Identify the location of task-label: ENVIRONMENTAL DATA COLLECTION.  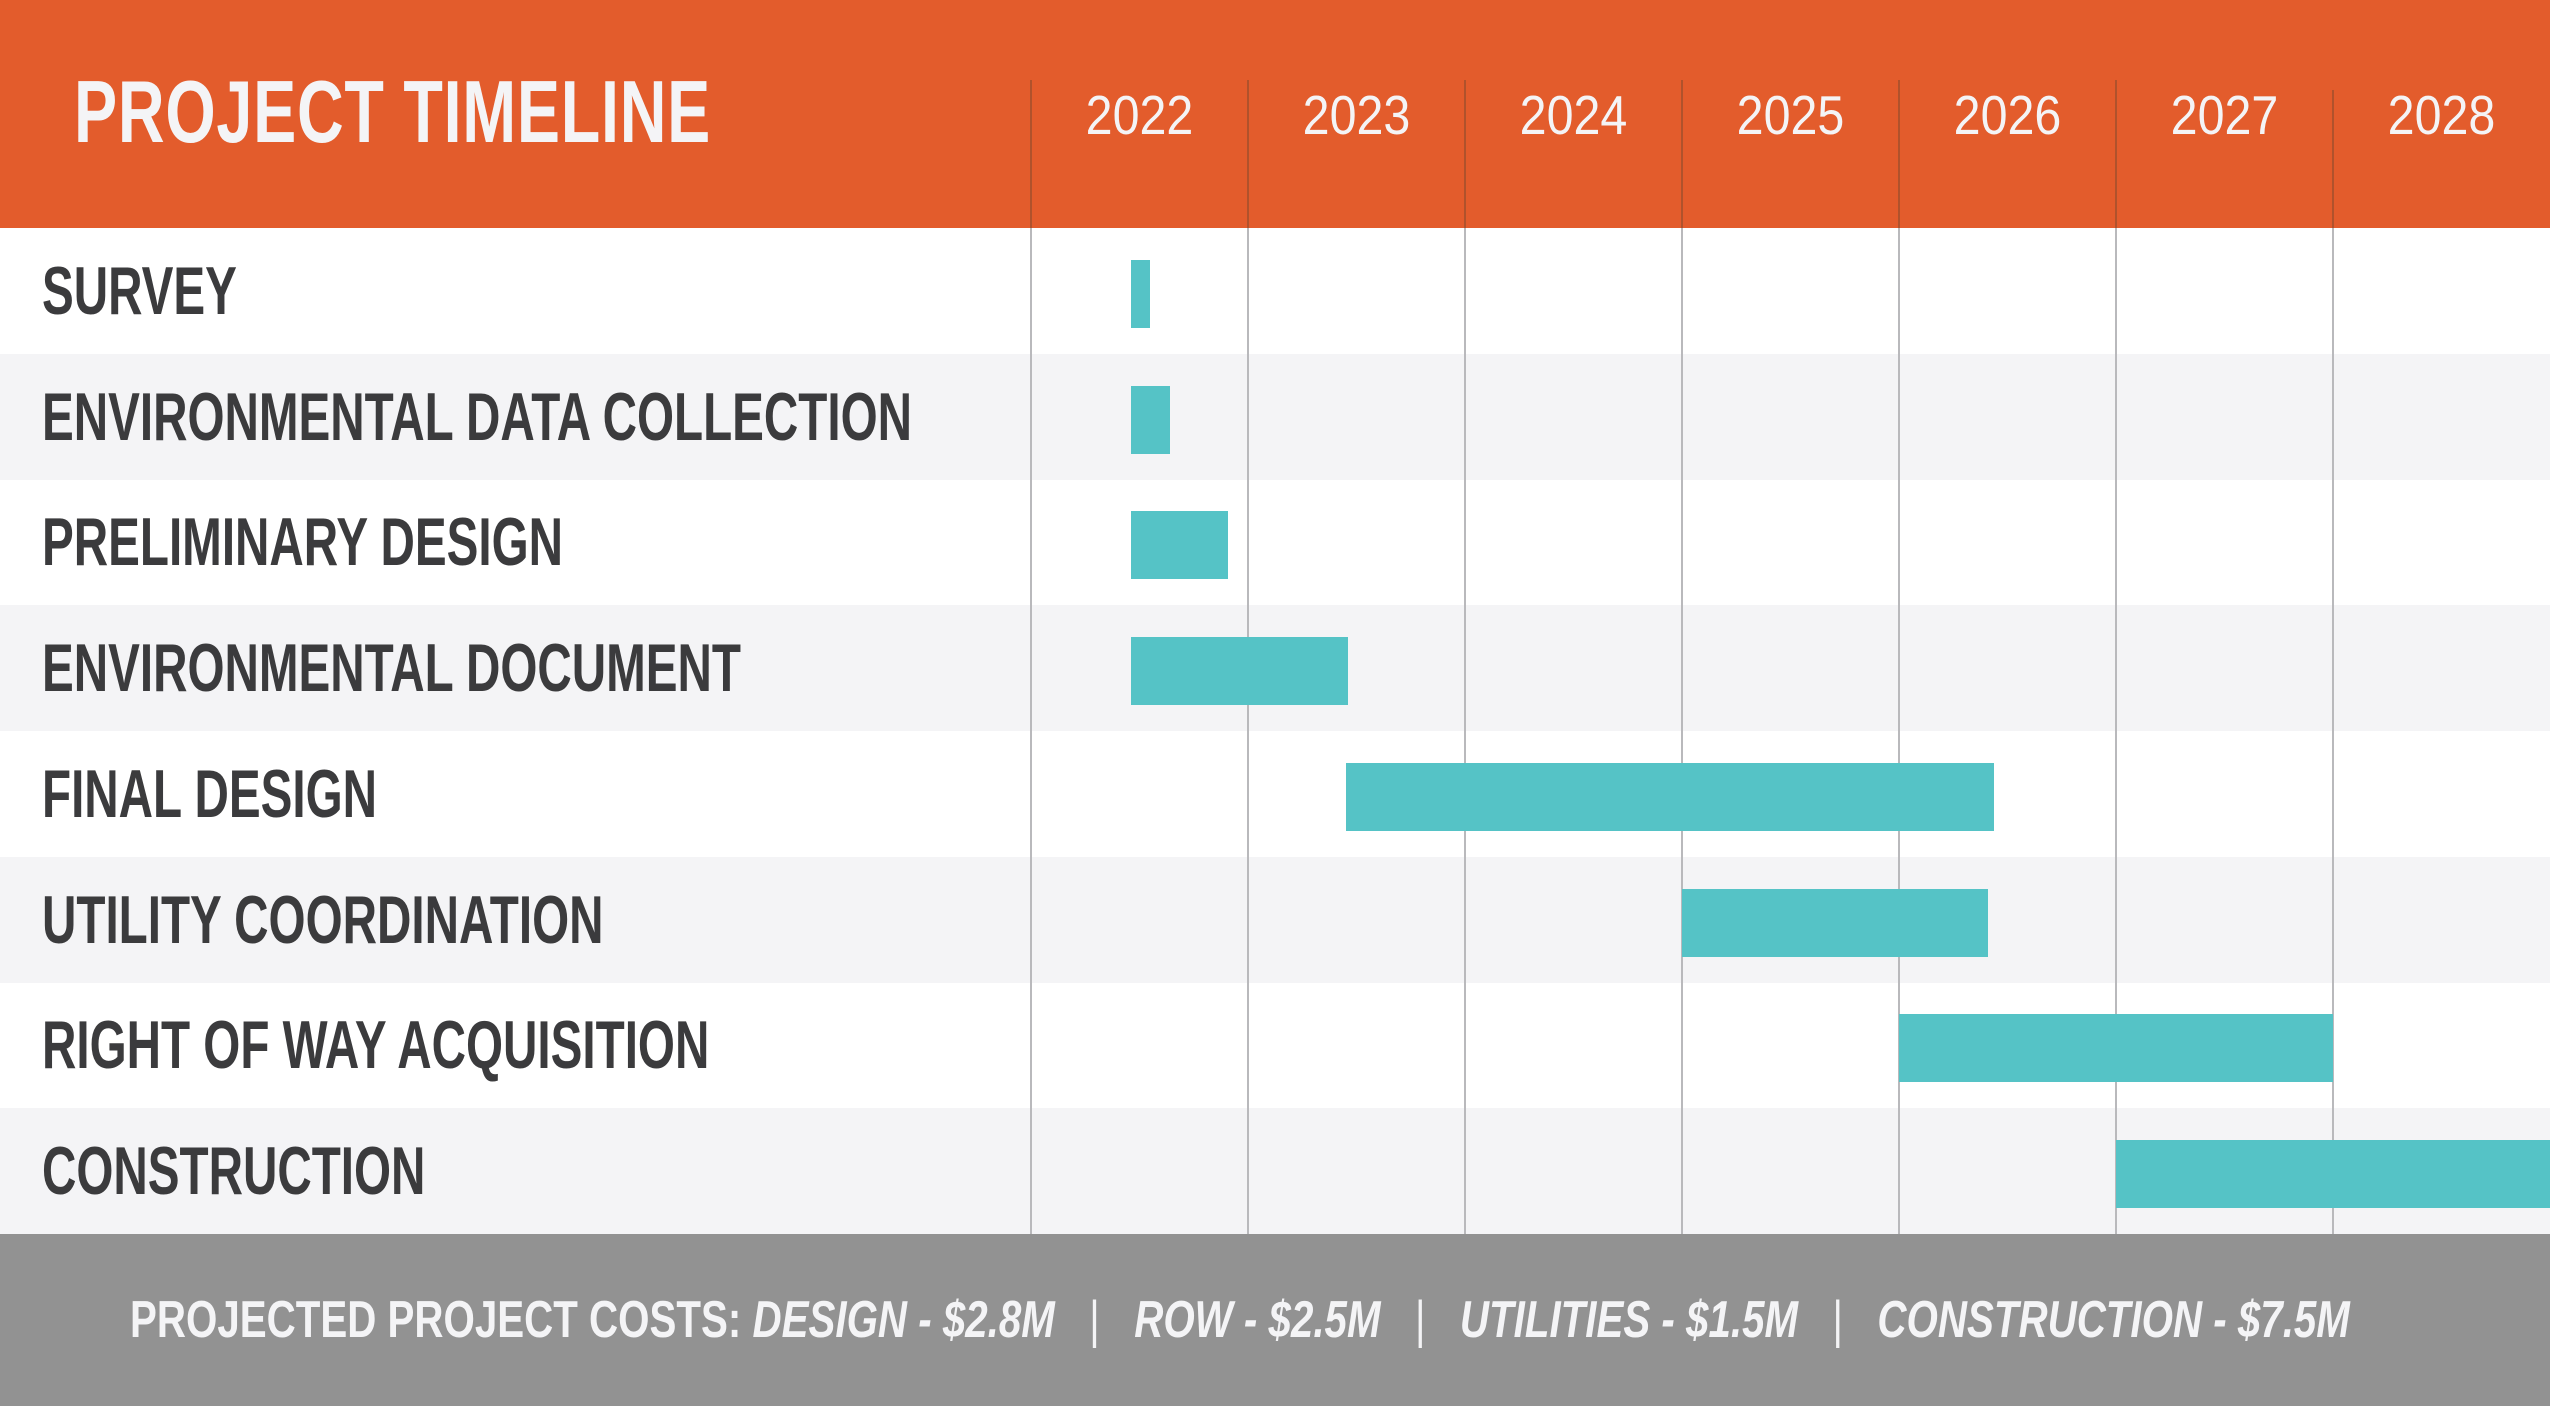
(477, 416).